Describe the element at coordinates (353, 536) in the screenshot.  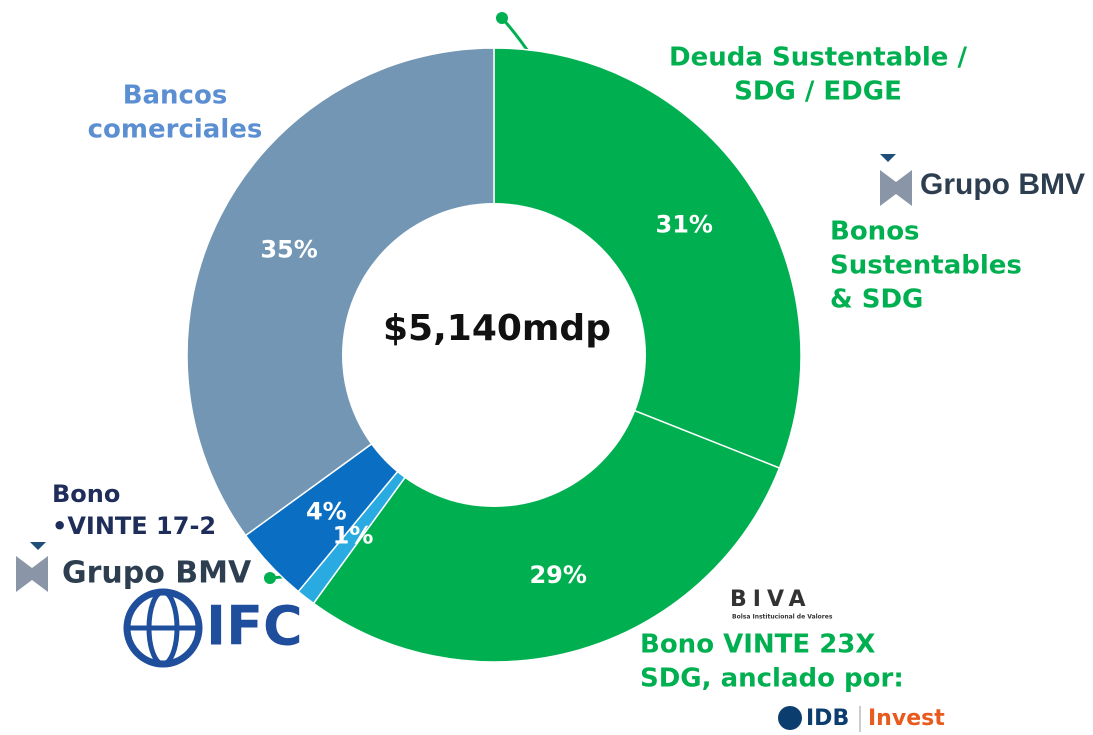
I see `value-label: 1%` at that location.